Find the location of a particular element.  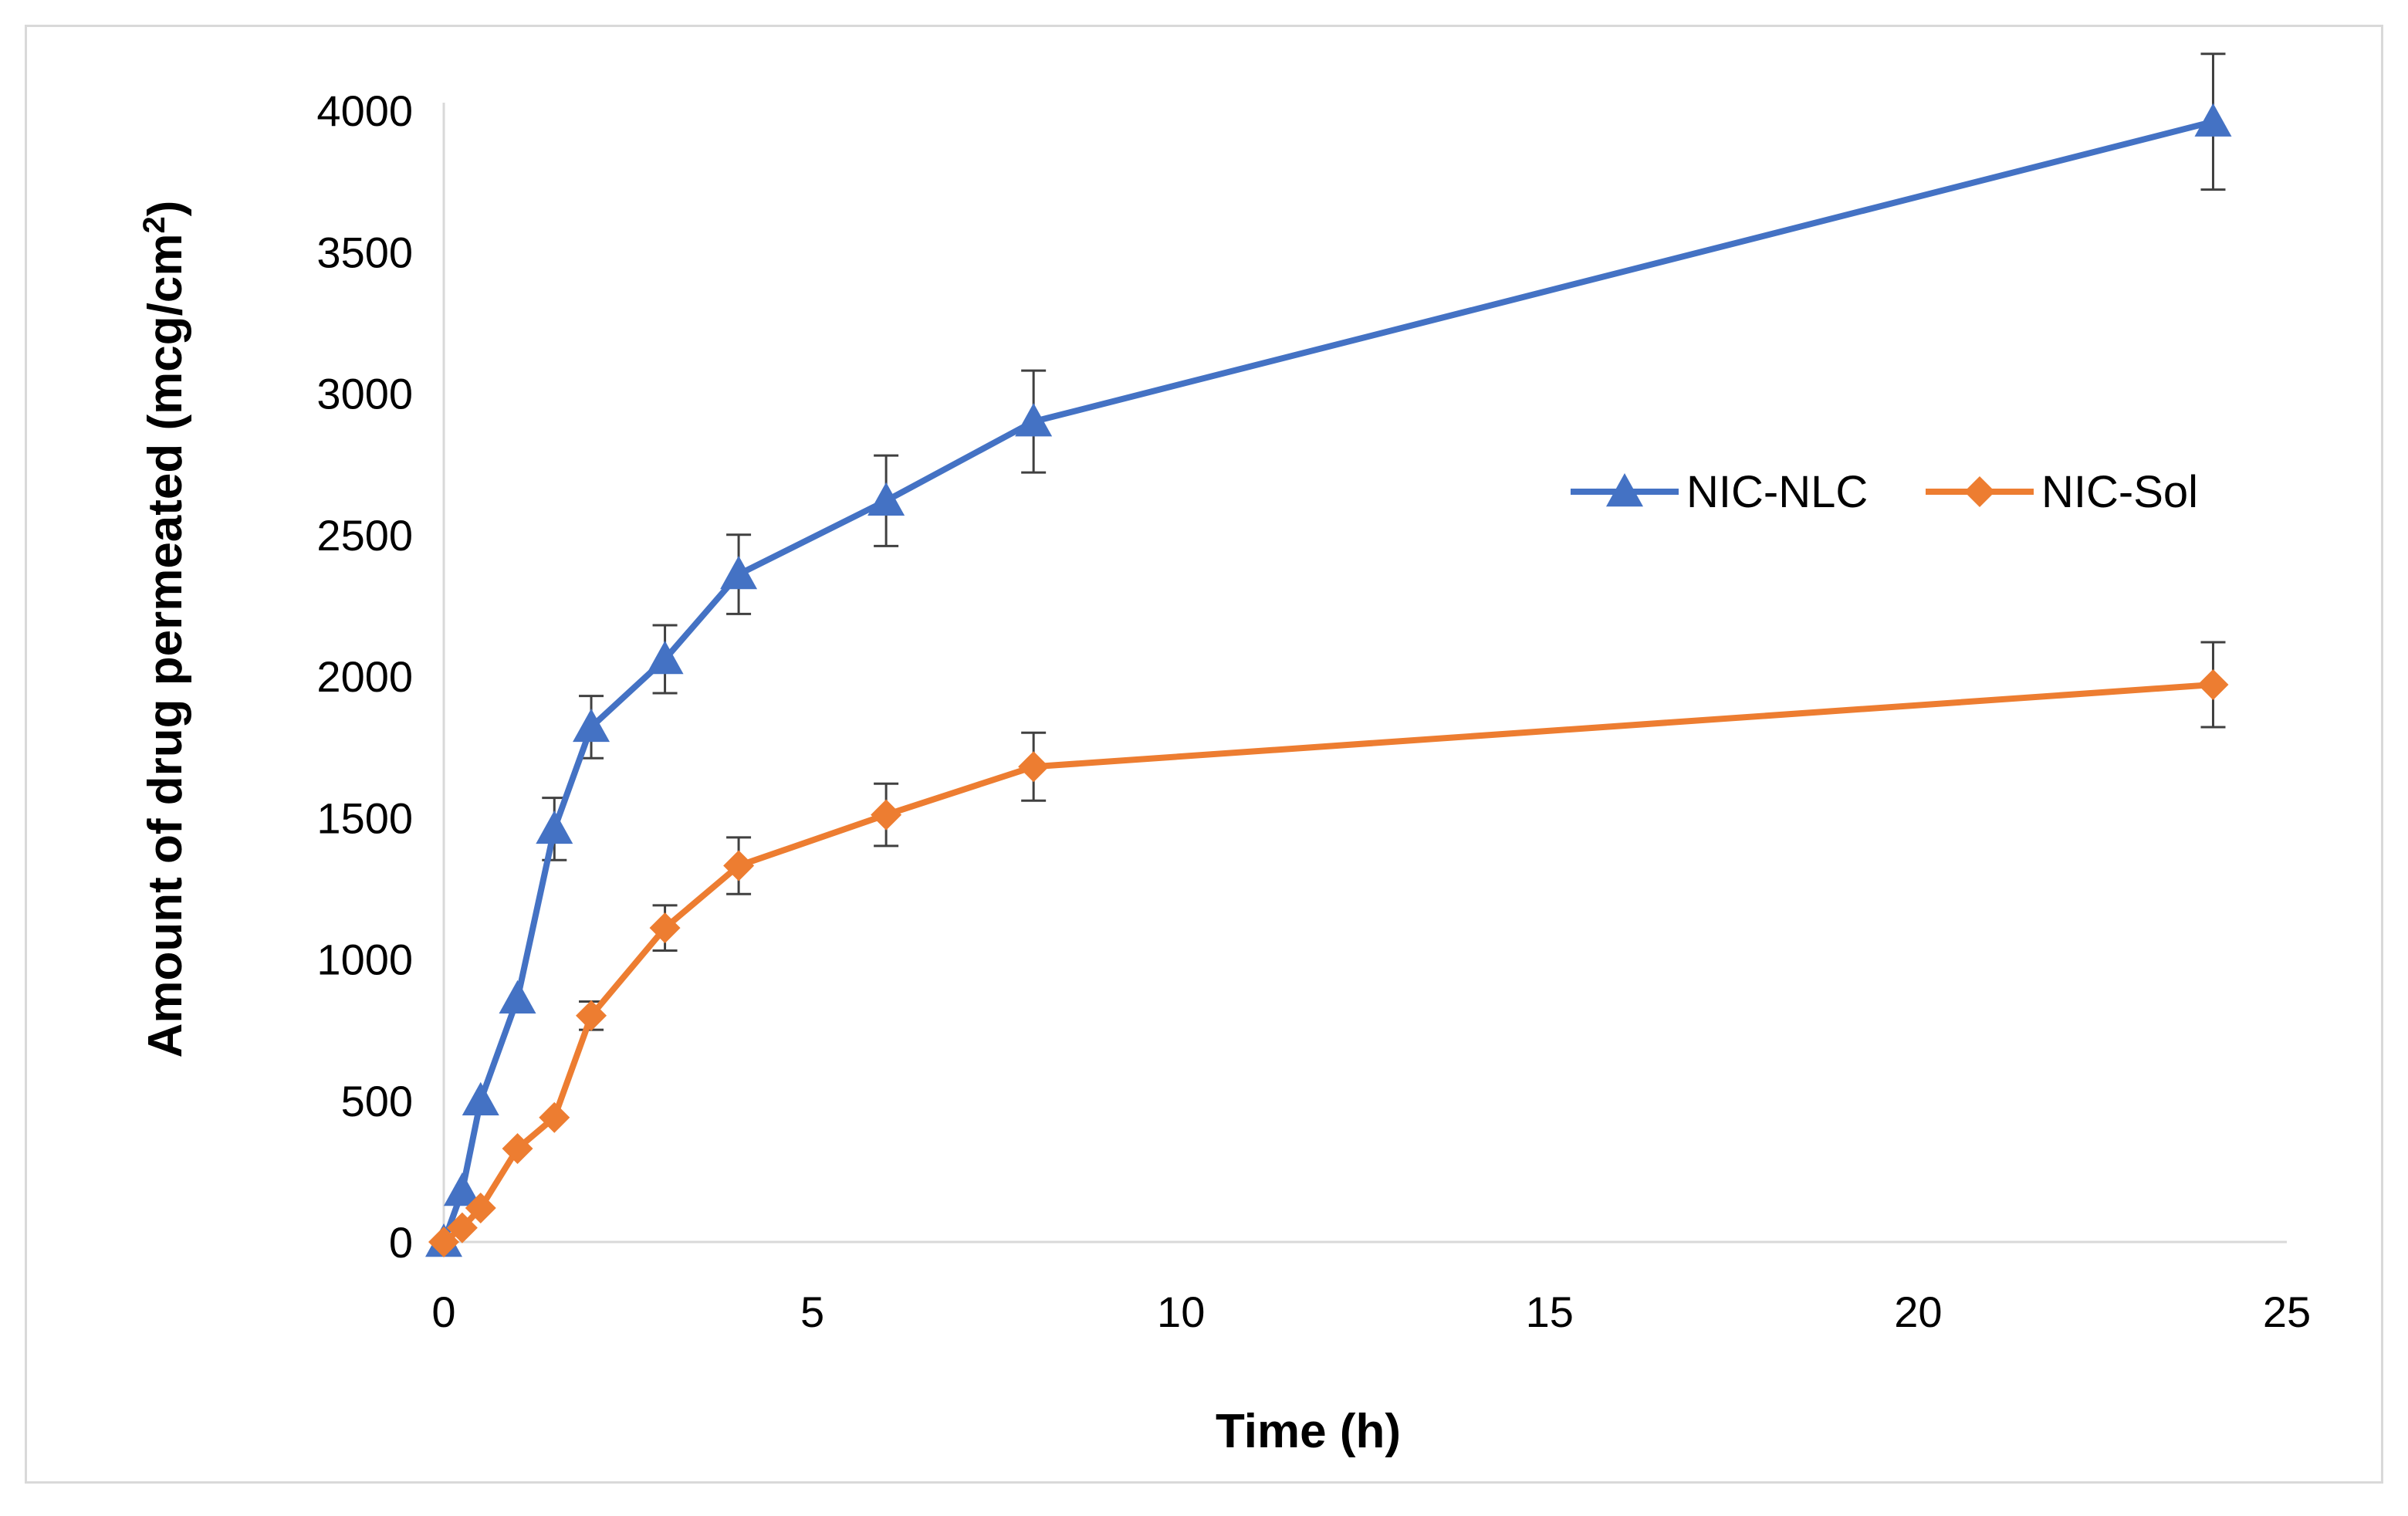

y-tick-label: 2000 is located at coordinates (364, 676).